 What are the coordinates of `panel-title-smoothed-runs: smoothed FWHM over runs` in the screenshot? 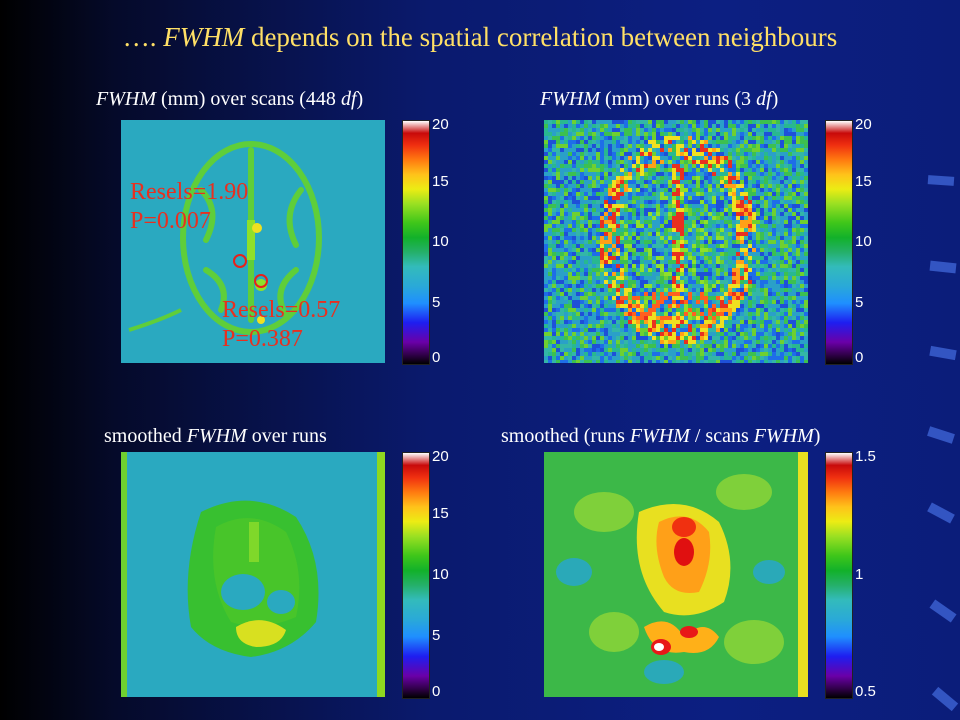 It's located at (215, 436).